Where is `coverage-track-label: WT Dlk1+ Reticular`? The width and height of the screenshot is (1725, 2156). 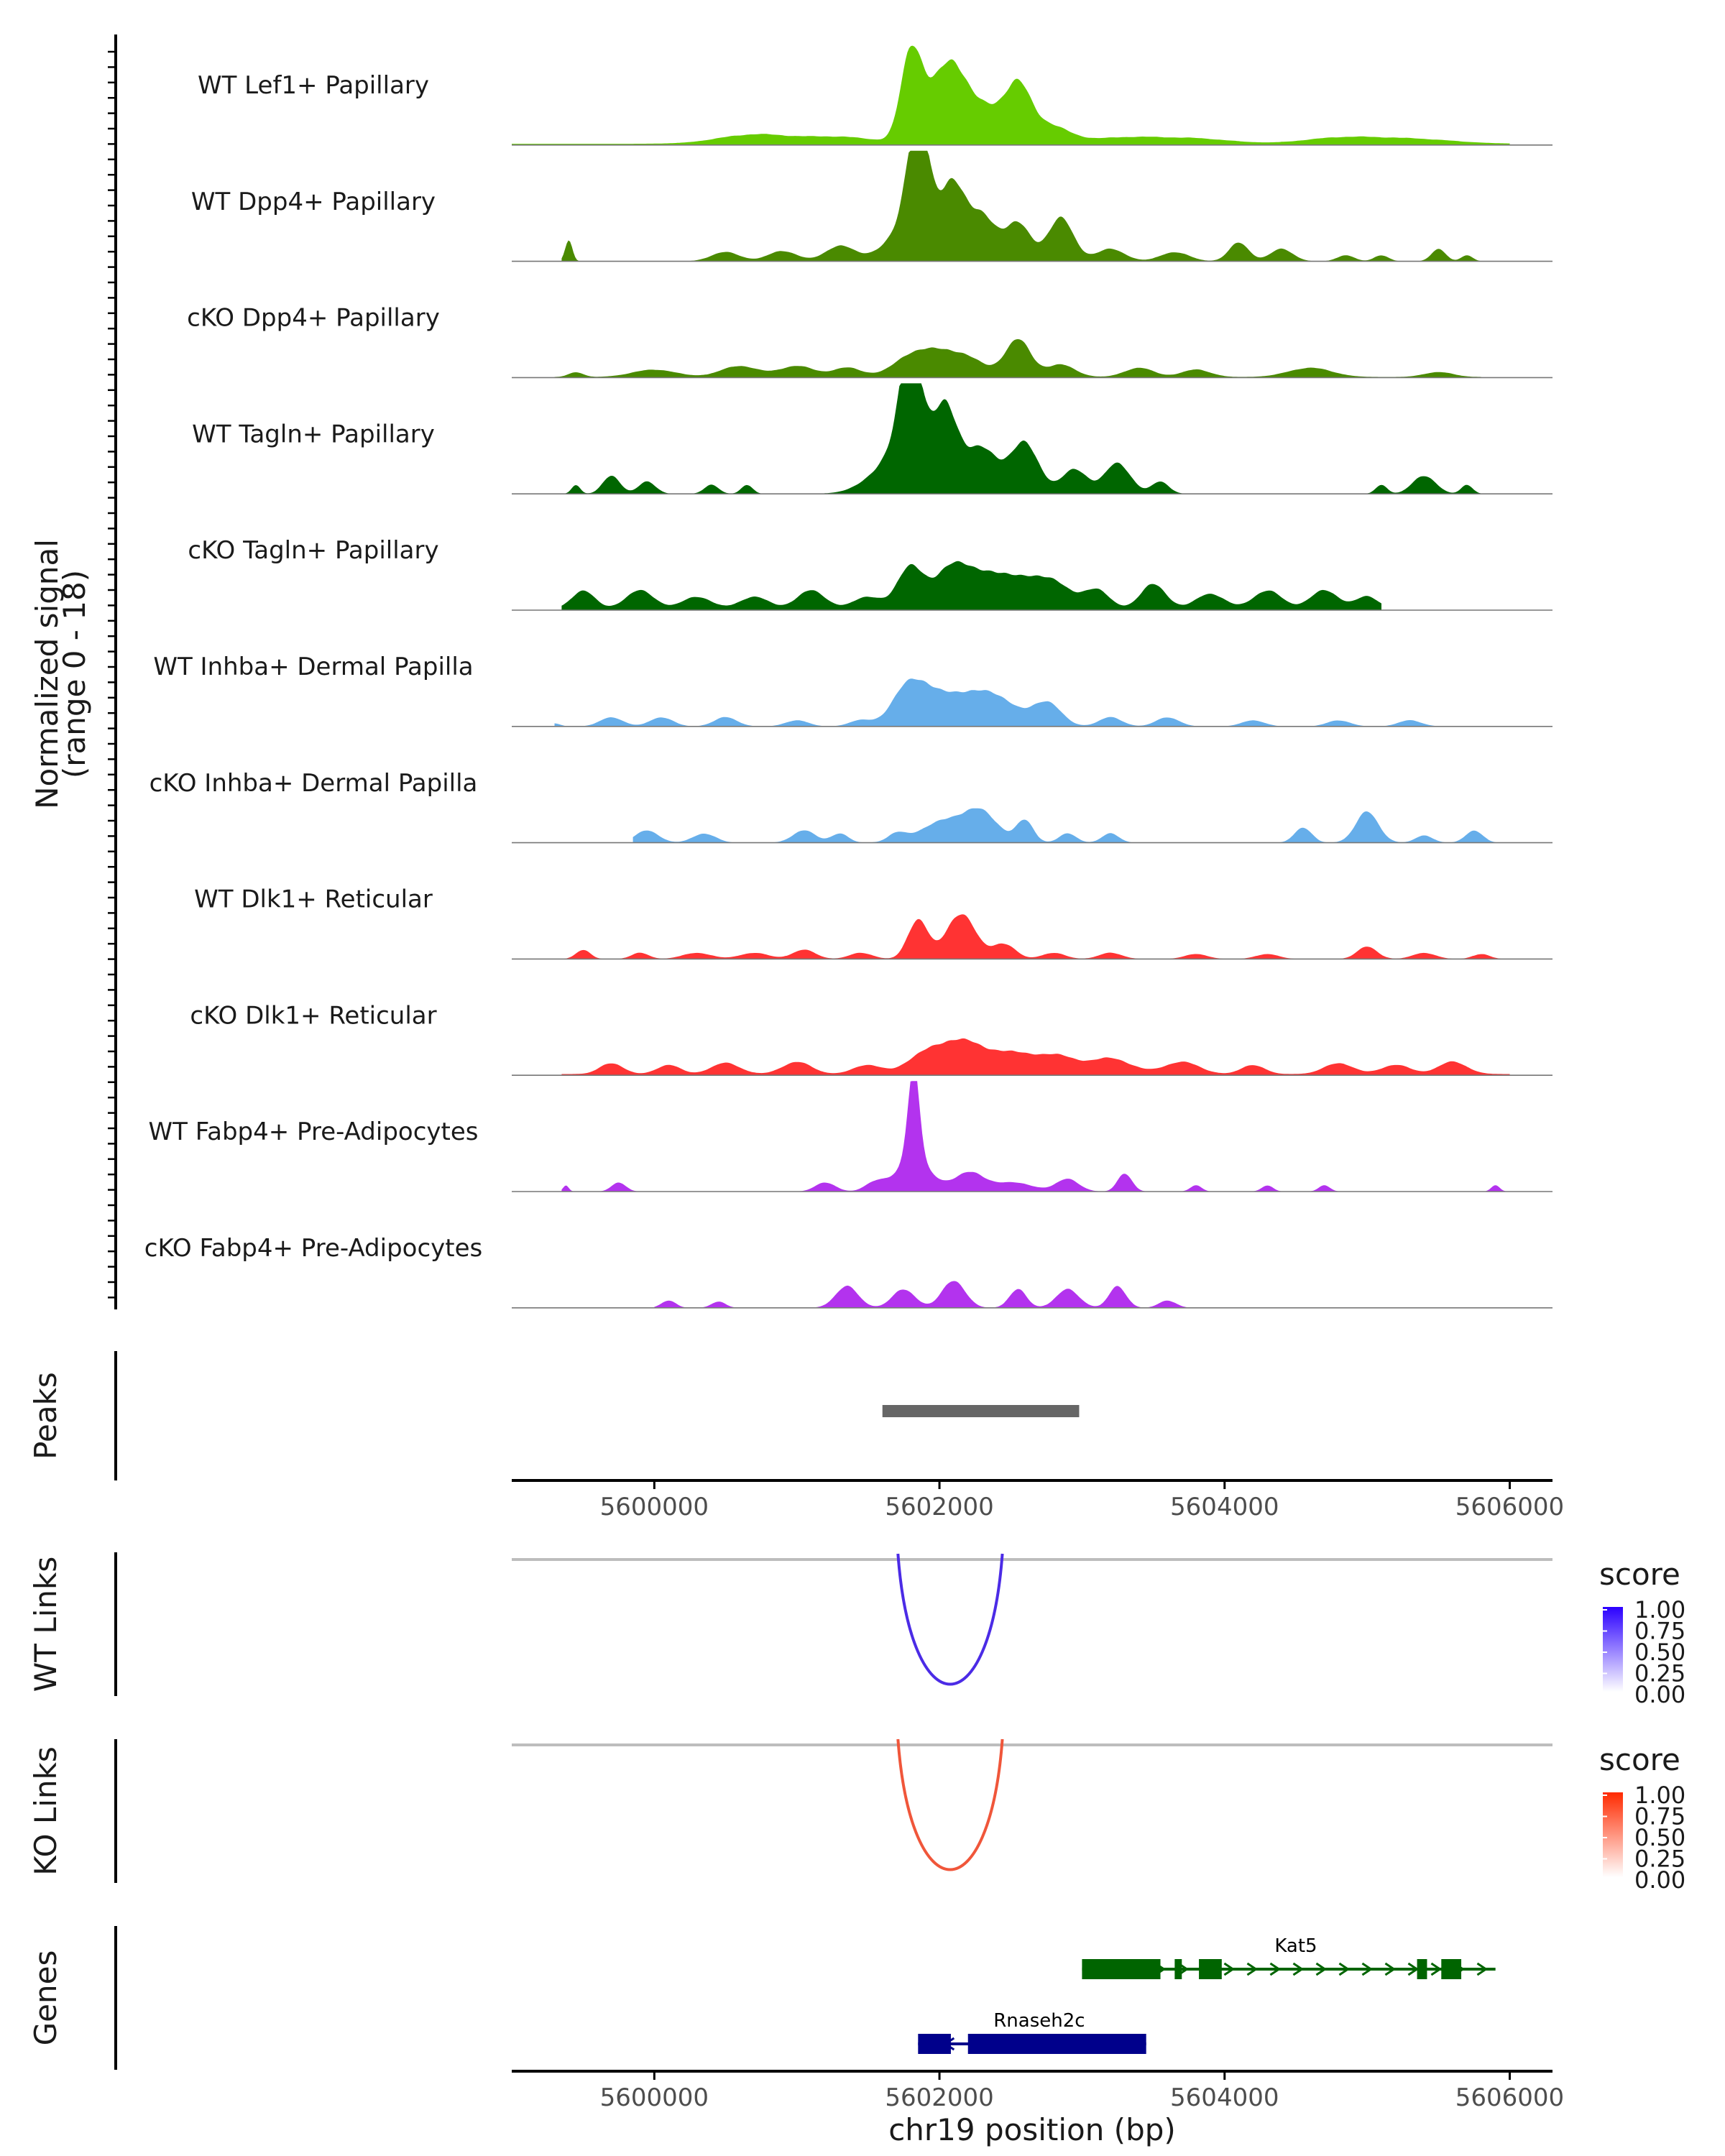
coverage-track-label: WT Dlk1+ Reticular is located at coordinates (313, 900).